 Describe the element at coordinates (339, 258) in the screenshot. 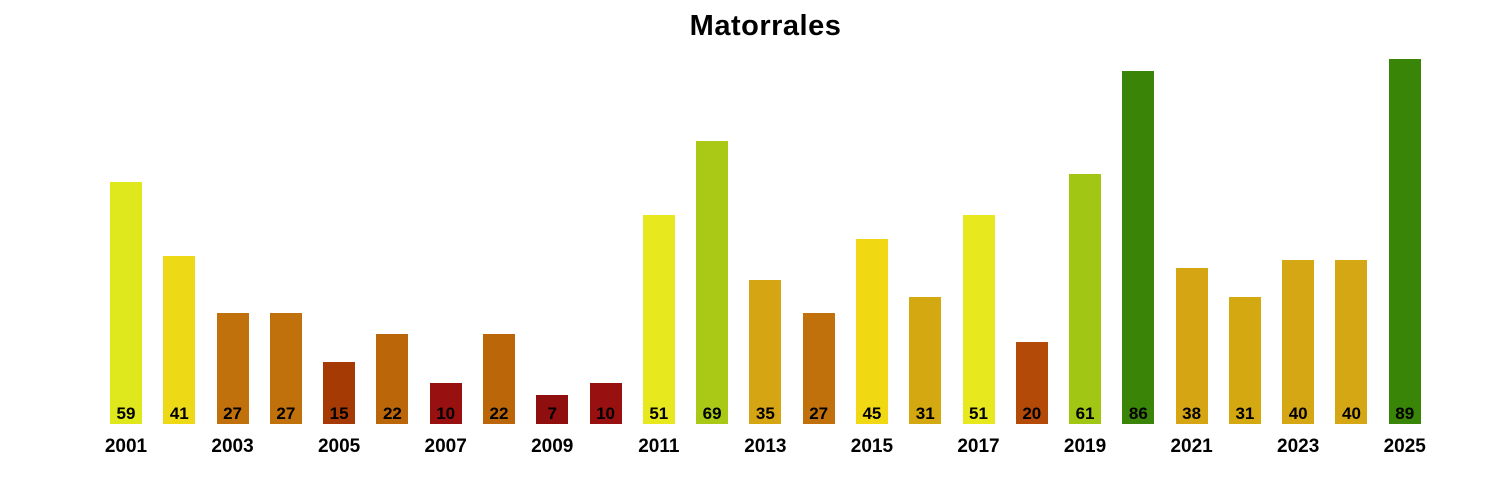

I see `bar-group: 15 2005` at that location.